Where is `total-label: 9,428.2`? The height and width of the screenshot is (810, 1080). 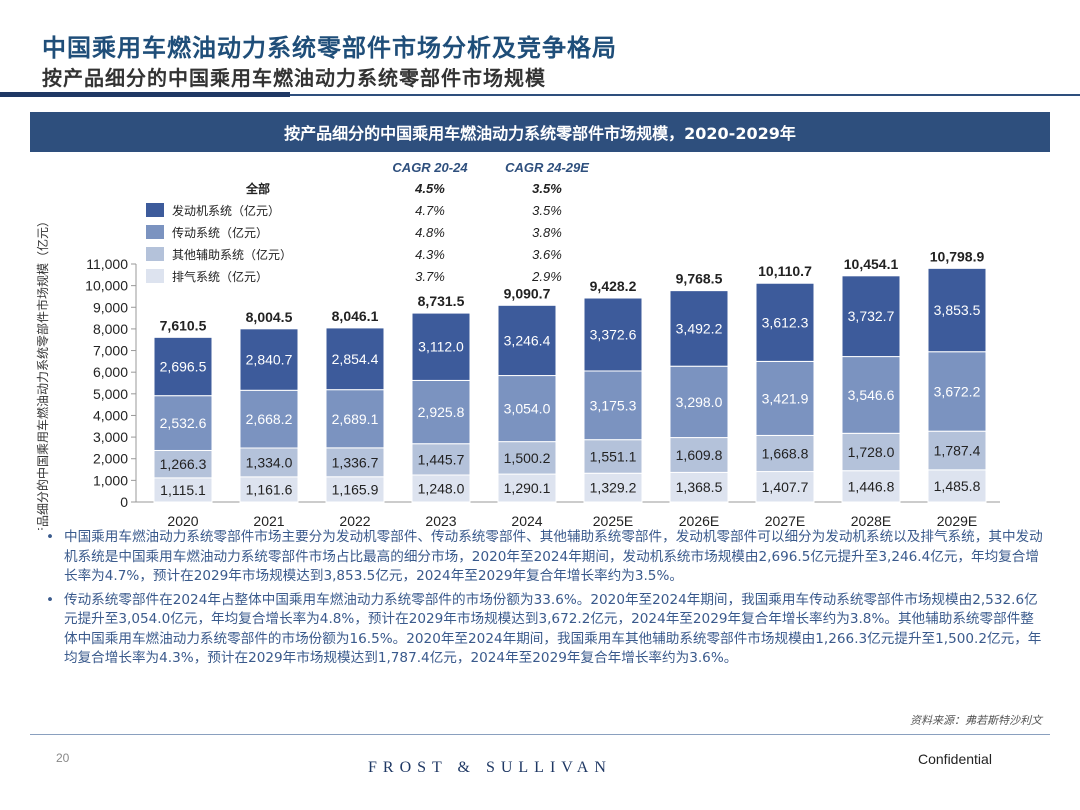
total-label: 9,428.2 is located at coordinates (613, 286).